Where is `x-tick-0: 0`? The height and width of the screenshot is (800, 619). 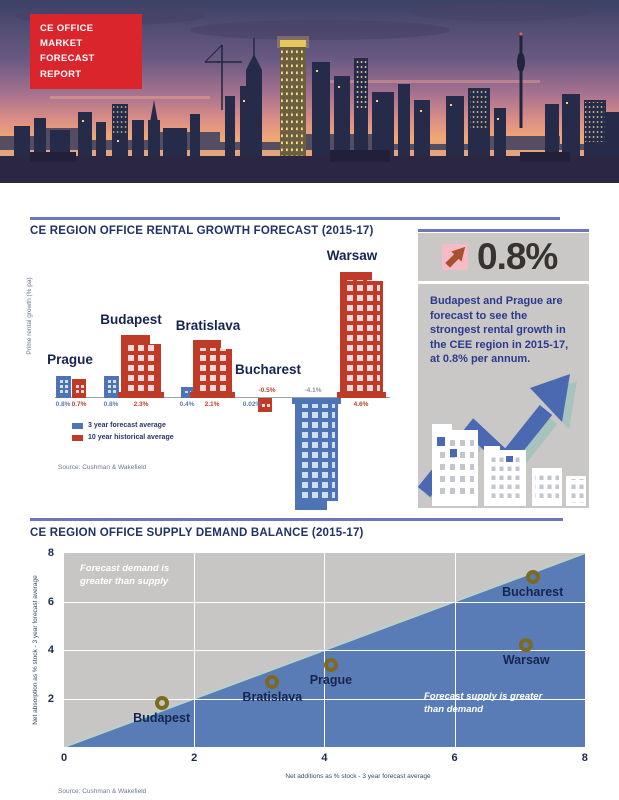 x-tick-0: 0 is located at coordinates (64, 758).